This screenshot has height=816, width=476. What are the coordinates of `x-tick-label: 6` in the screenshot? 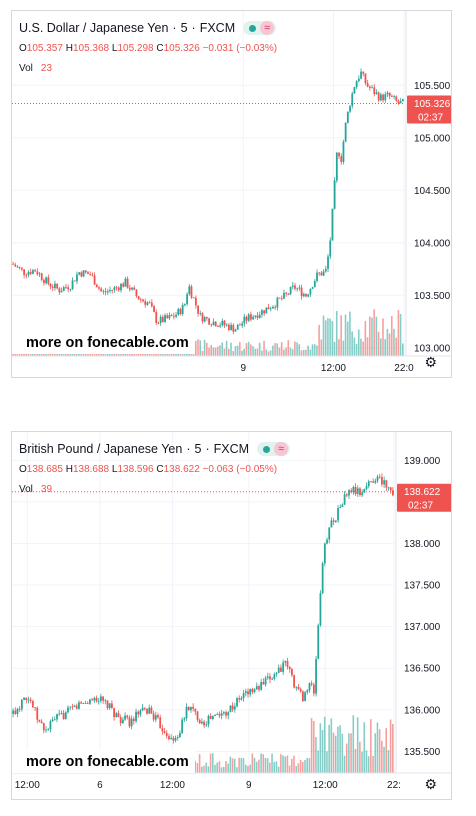 It's located at (100, 785).